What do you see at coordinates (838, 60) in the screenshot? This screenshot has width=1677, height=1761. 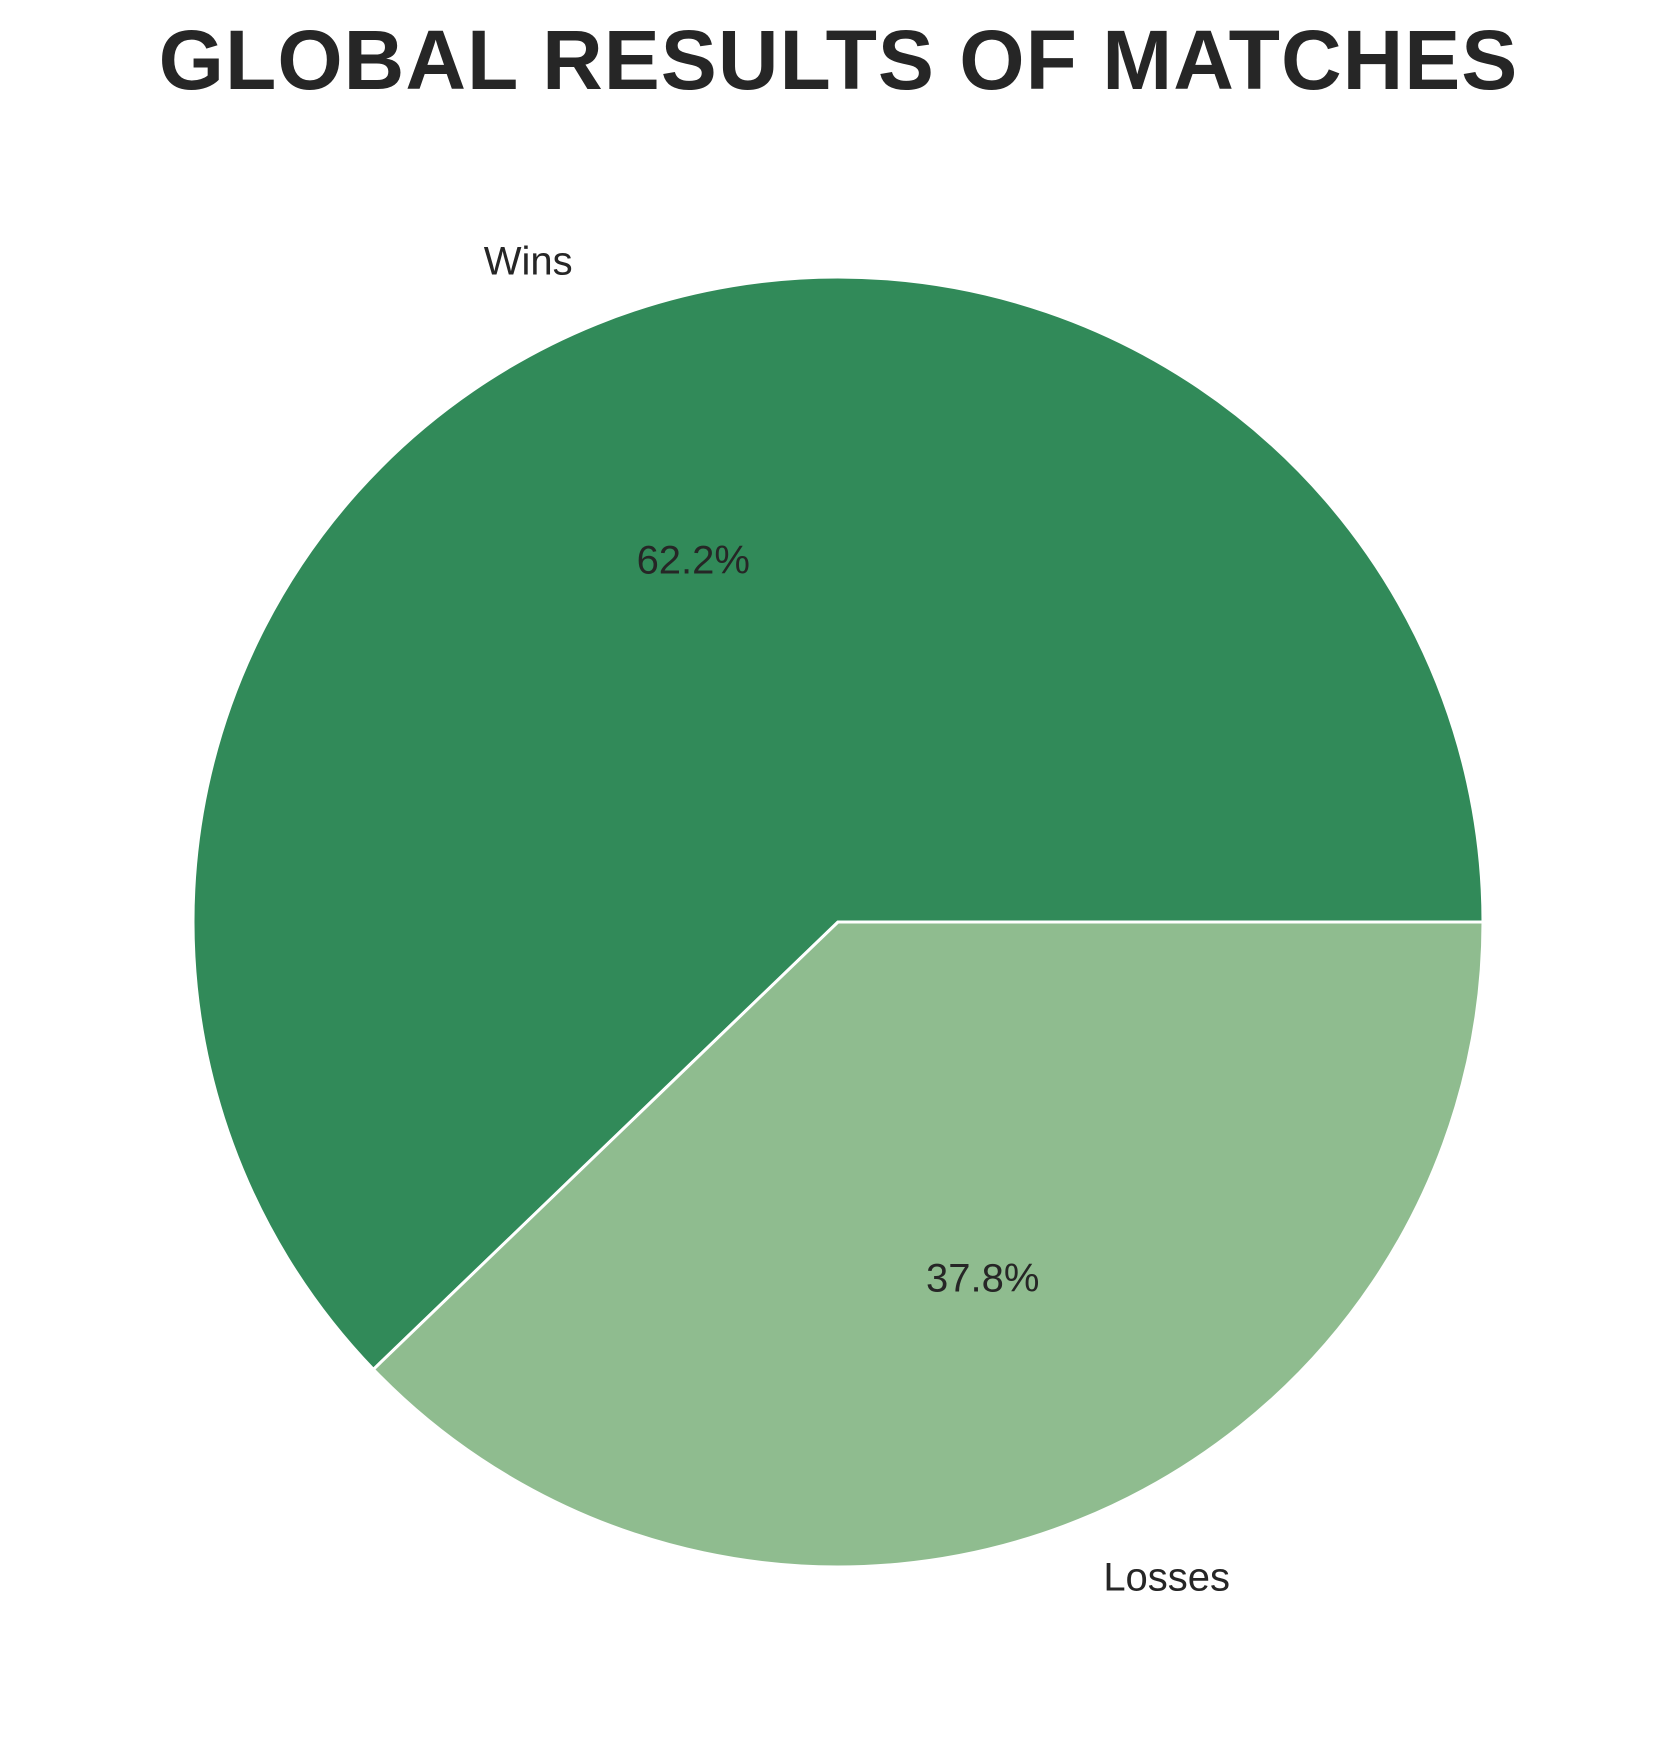 I see `chart-title: GLOBAL RESULTS OF MATCHES` at bounding box center [838, 60].